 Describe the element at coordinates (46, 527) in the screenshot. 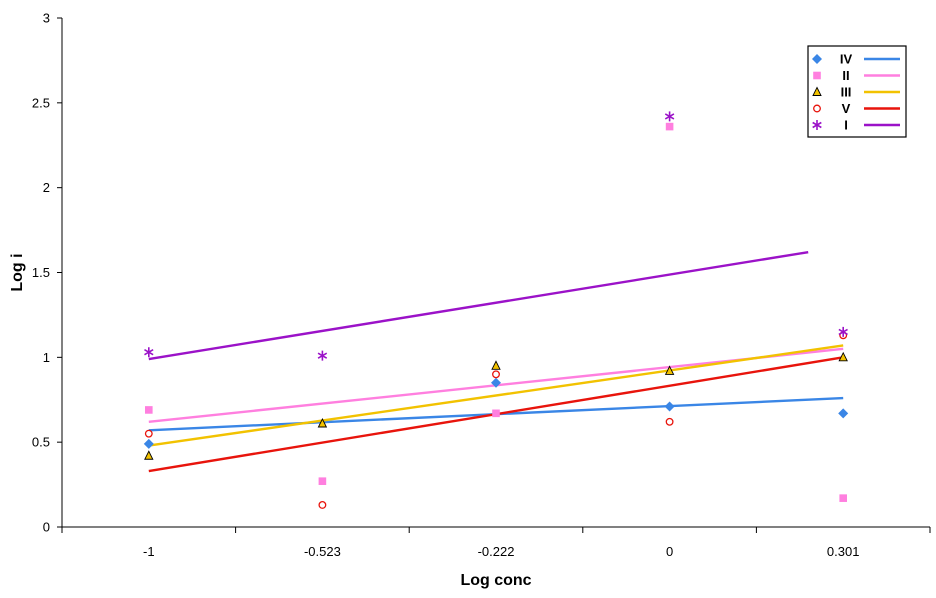

I see `y-tick-label: 0` at that location.